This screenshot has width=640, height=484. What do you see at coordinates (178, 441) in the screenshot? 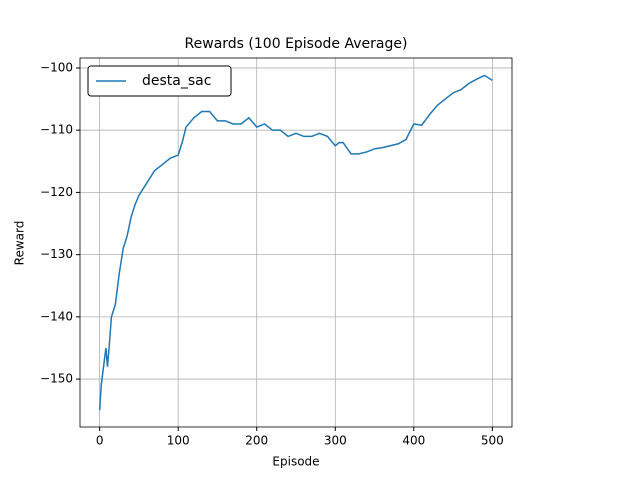
I see `x-tick-label: 100` at bounding box center [178, 441].